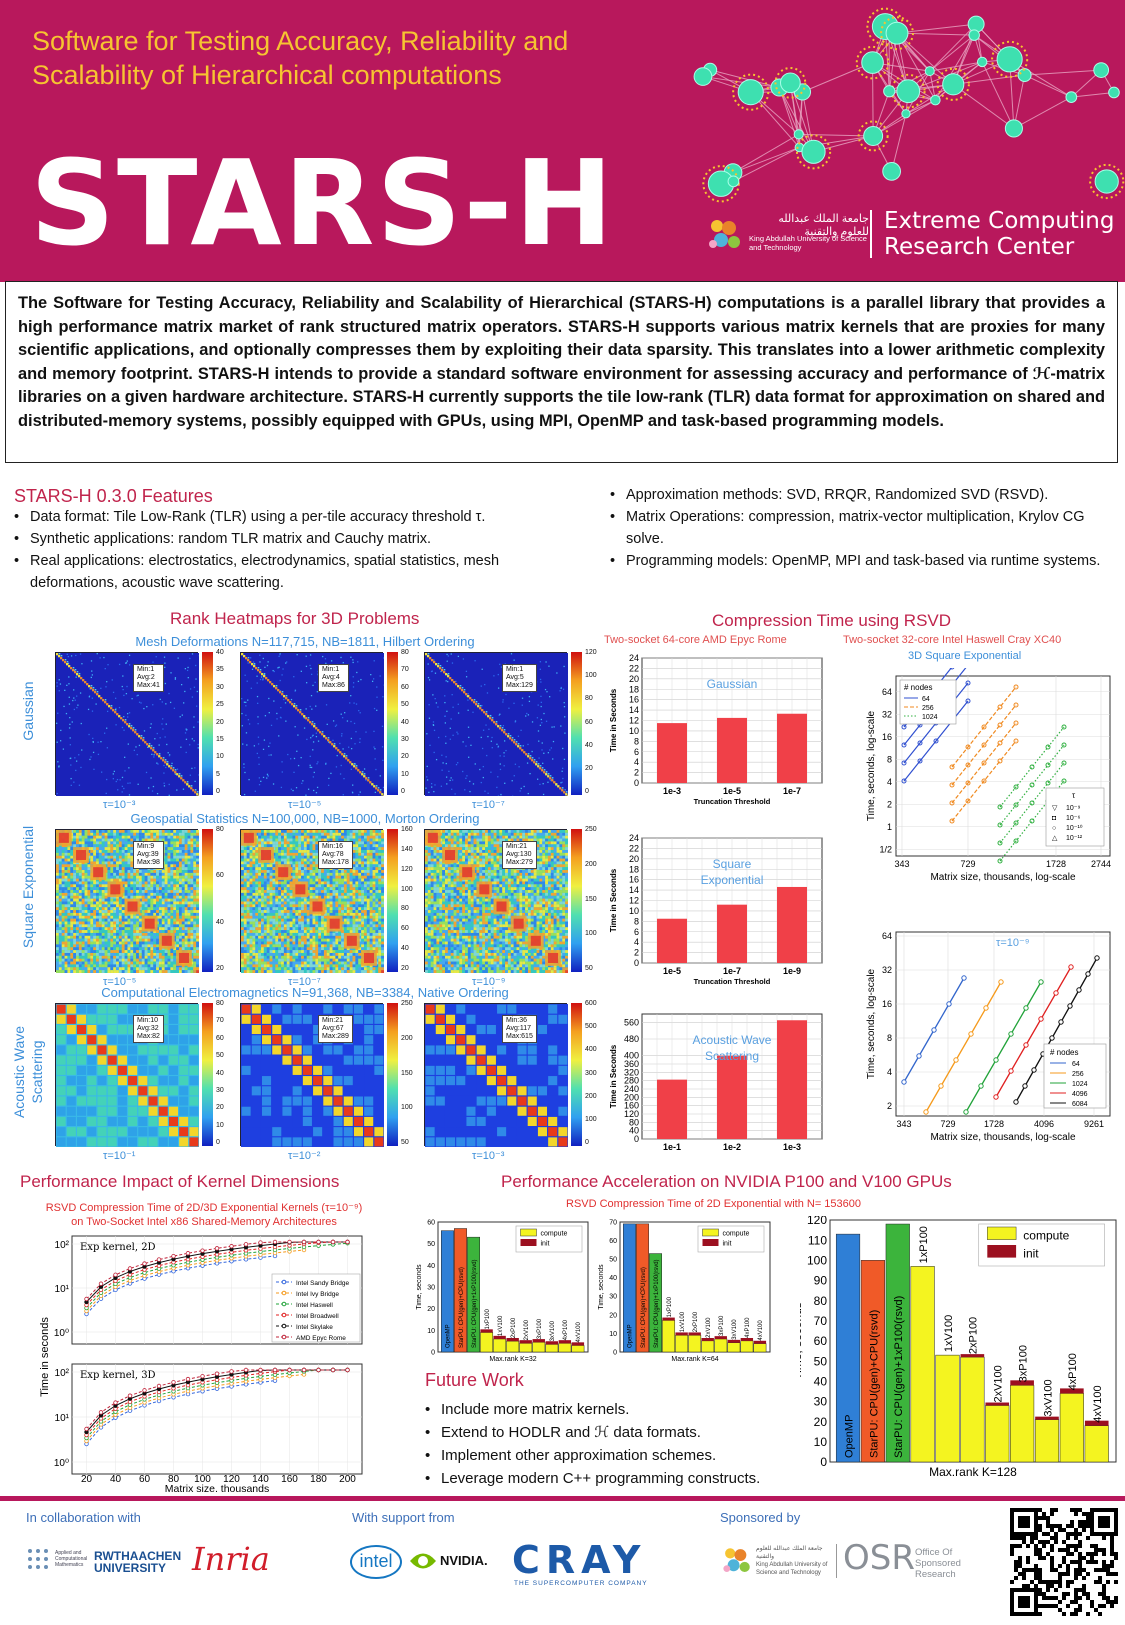 Image resolution: width=1125 pixels, height=1625 pixels. What do you see at coordinates (220, 968) in the screenshot?
I see `colorbar-tick: 20` at bounding box center [220, 968].